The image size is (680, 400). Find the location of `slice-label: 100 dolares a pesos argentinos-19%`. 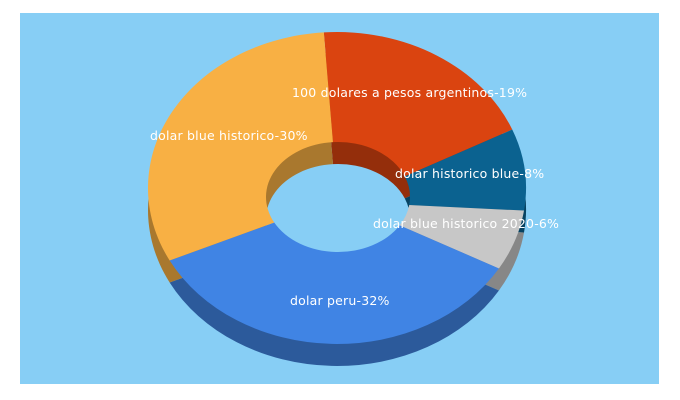

slice-label: 100 dolares a pesos argentinos-19% is located at coordinates (410, 92).